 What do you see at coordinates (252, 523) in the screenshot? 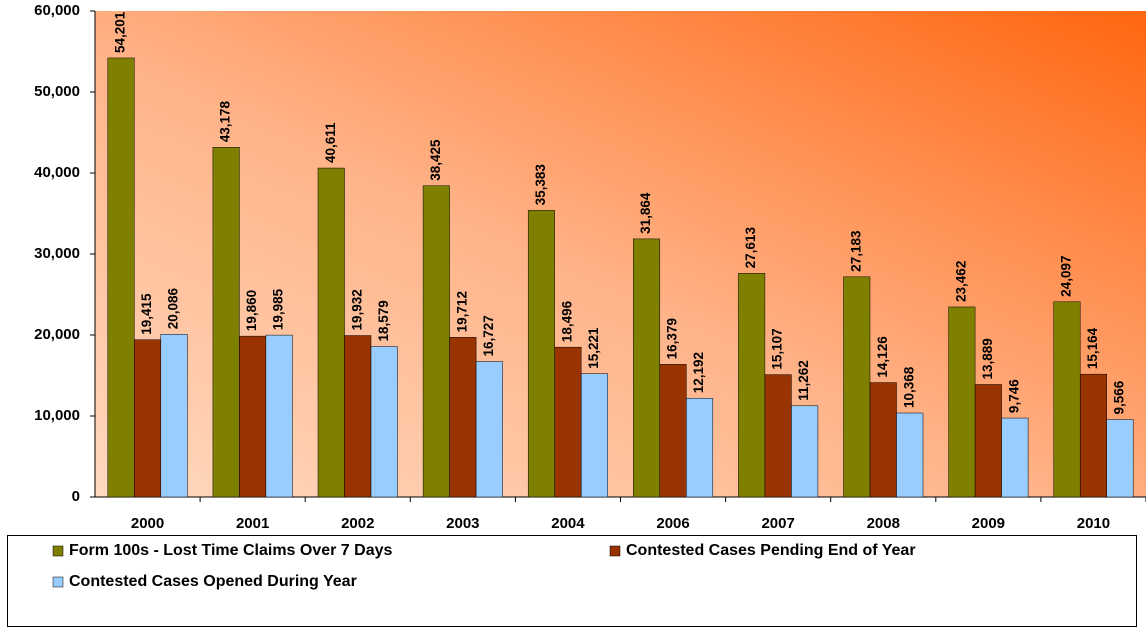
I see `x-tick-label: 2001` at bounding box center [252, 523].